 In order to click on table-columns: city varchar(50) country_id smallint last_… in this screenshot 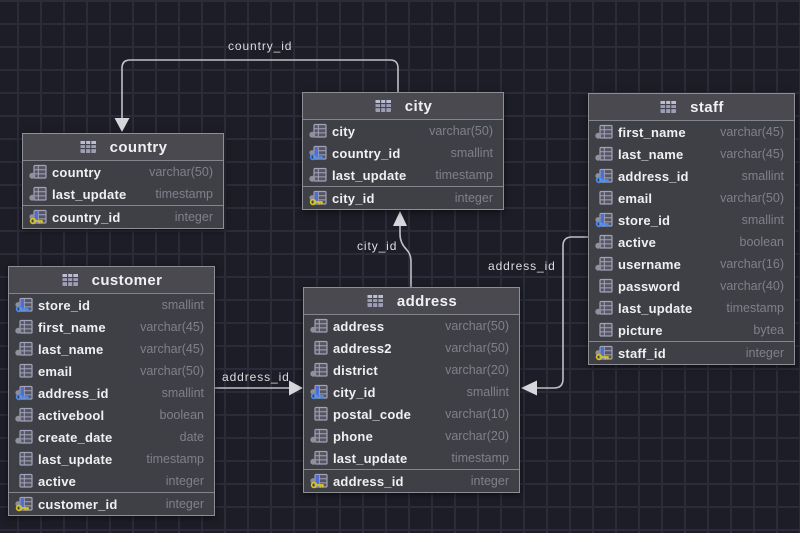, I will do `click(403, 153)`.